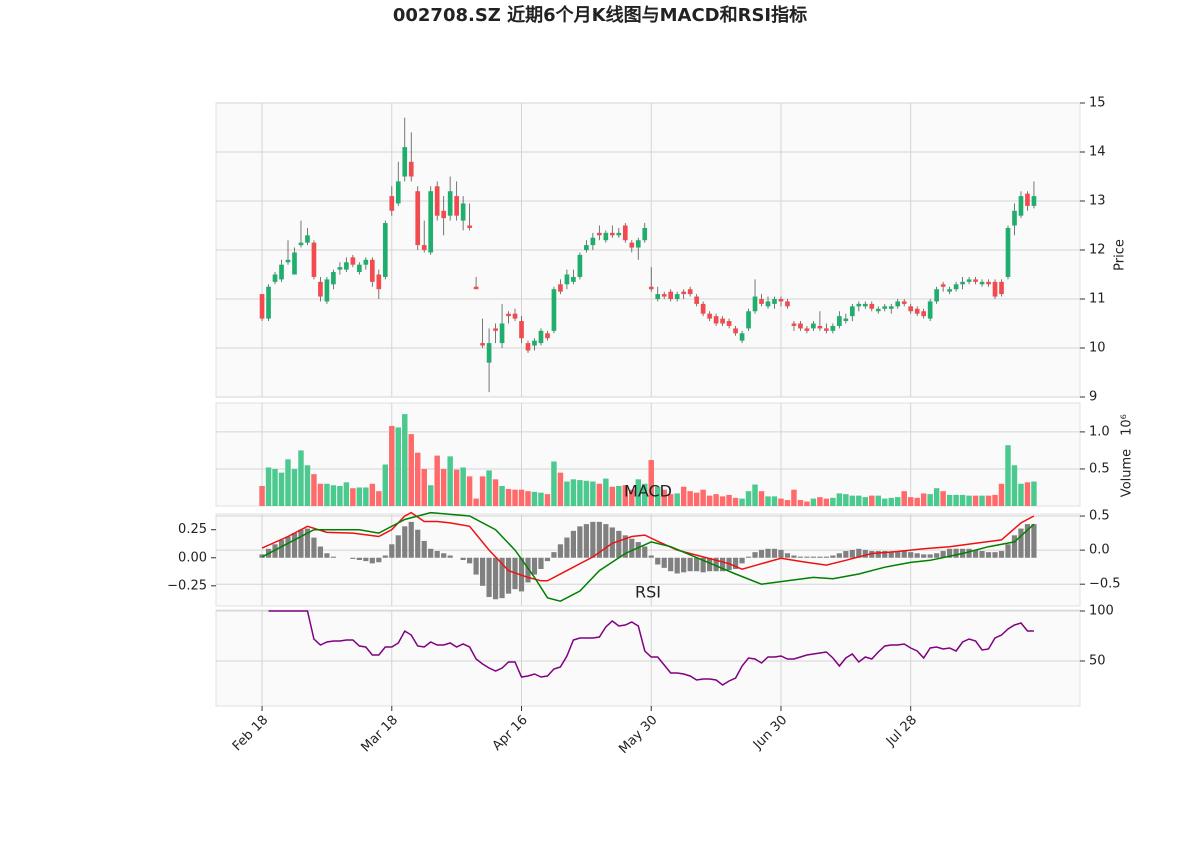  I want to click on y-tick-label: 0.25, so click(192, 529).